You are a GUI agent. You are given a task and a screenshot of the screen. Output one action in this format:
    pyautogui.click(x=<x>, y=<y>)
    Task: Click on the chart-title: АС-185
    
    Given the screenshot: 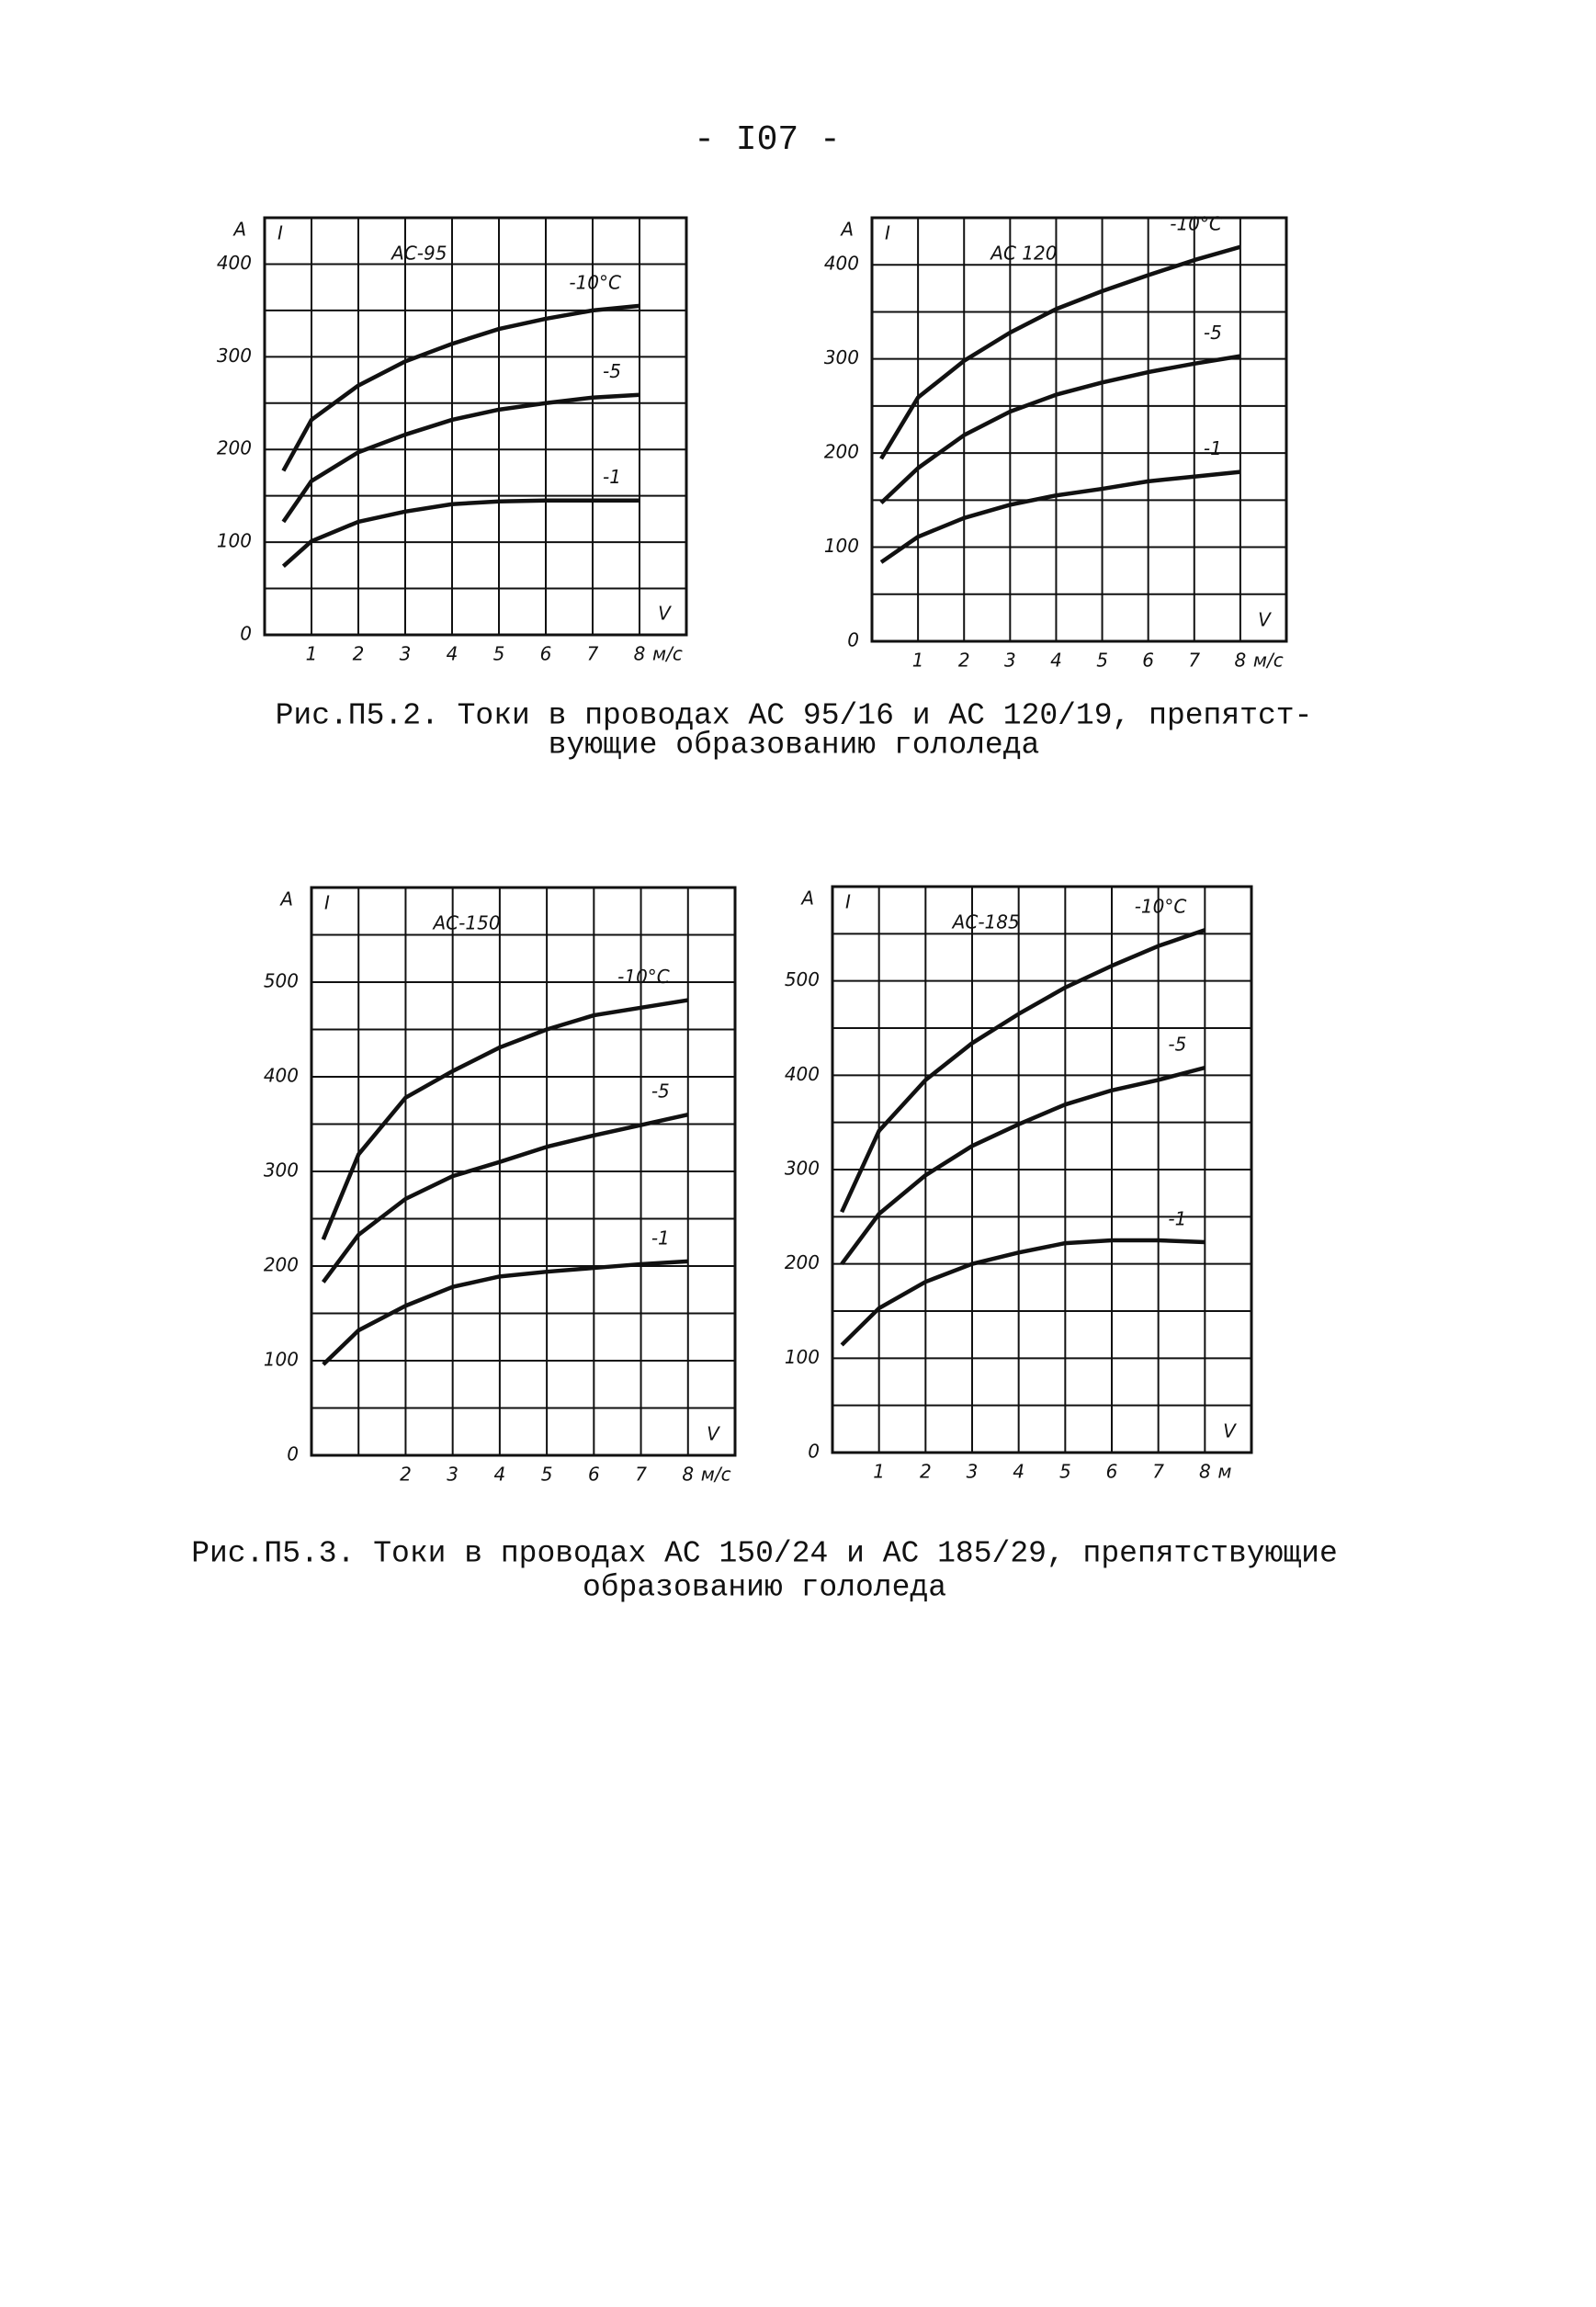 What is the action you would take?
    pyautogui.click(x=985, y=922)
    